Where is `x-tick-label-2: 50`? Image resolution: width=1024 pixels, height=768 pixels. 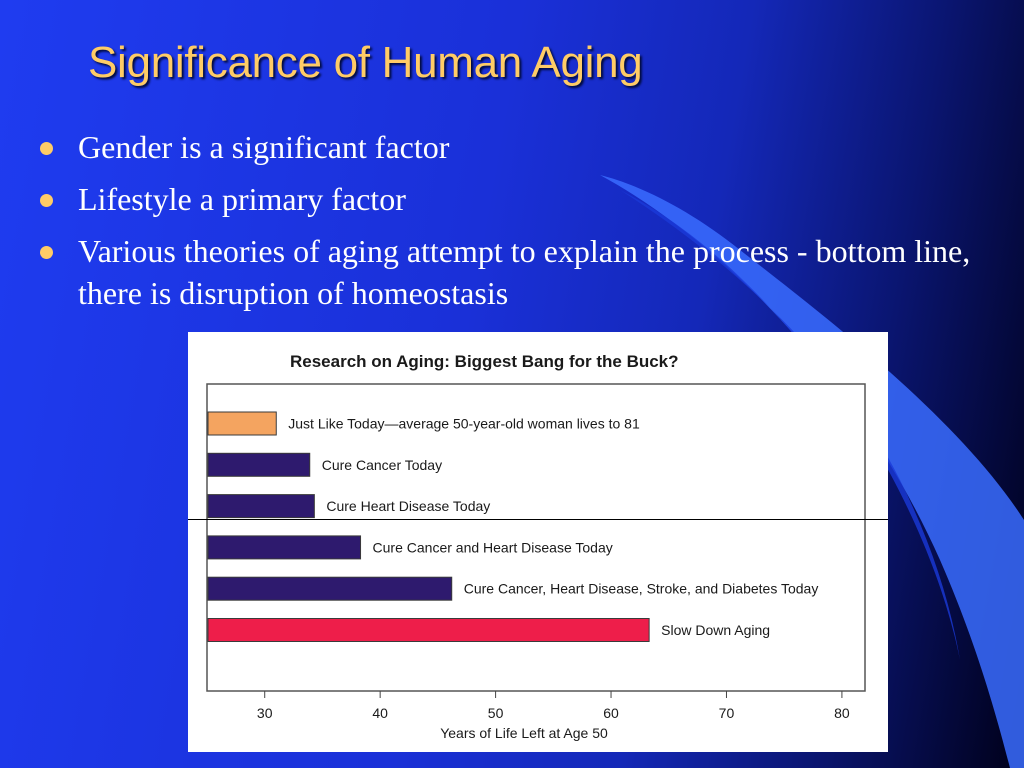
x-tick-label-2: 50 is located at coordinates (496, 713).